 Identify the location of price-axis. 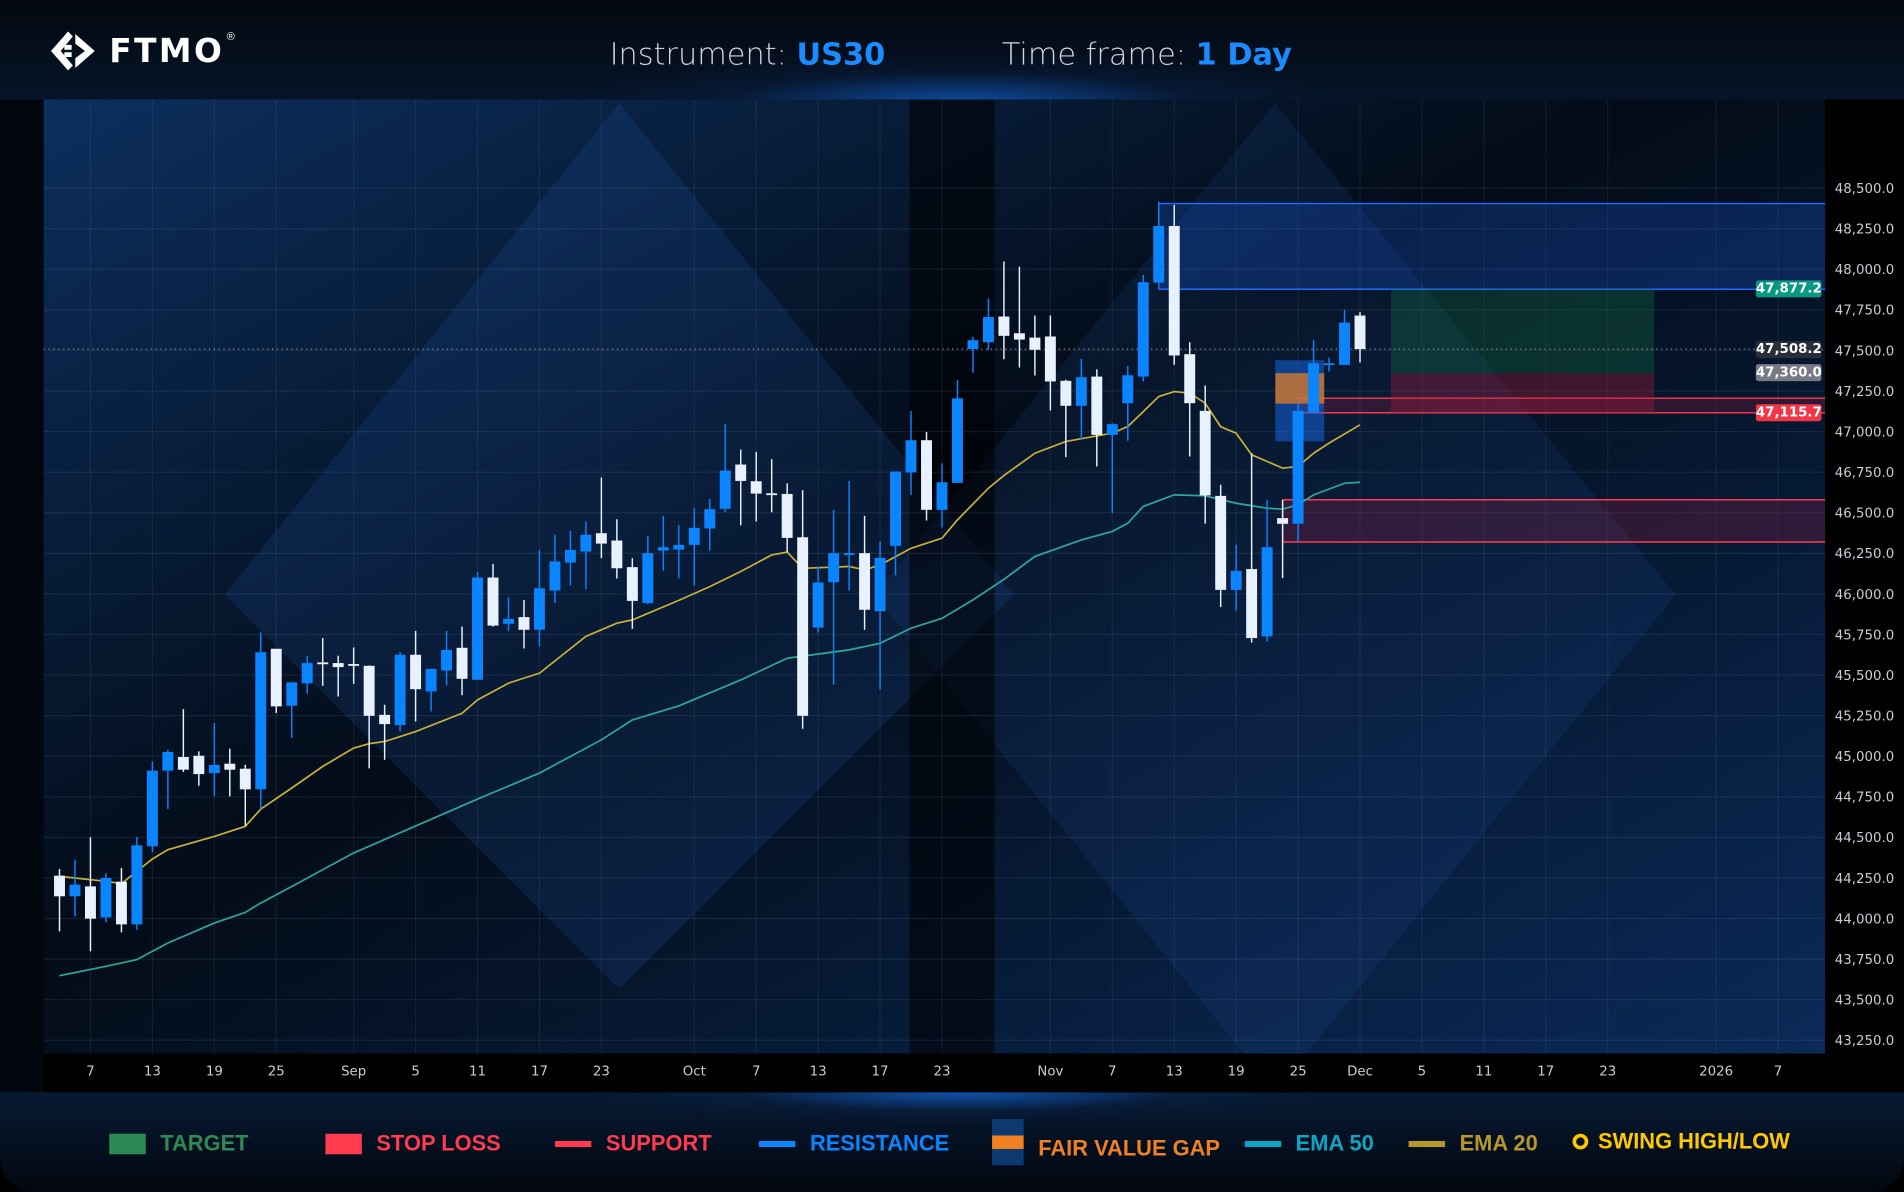
(1864, 596).